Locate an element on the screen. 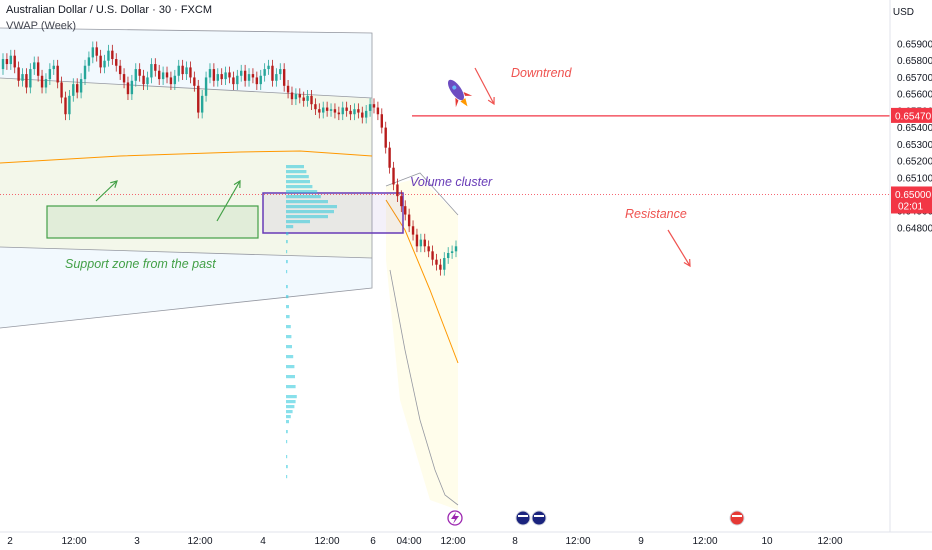  countdown-label: 02:01 is located at coordinates (910, 206).